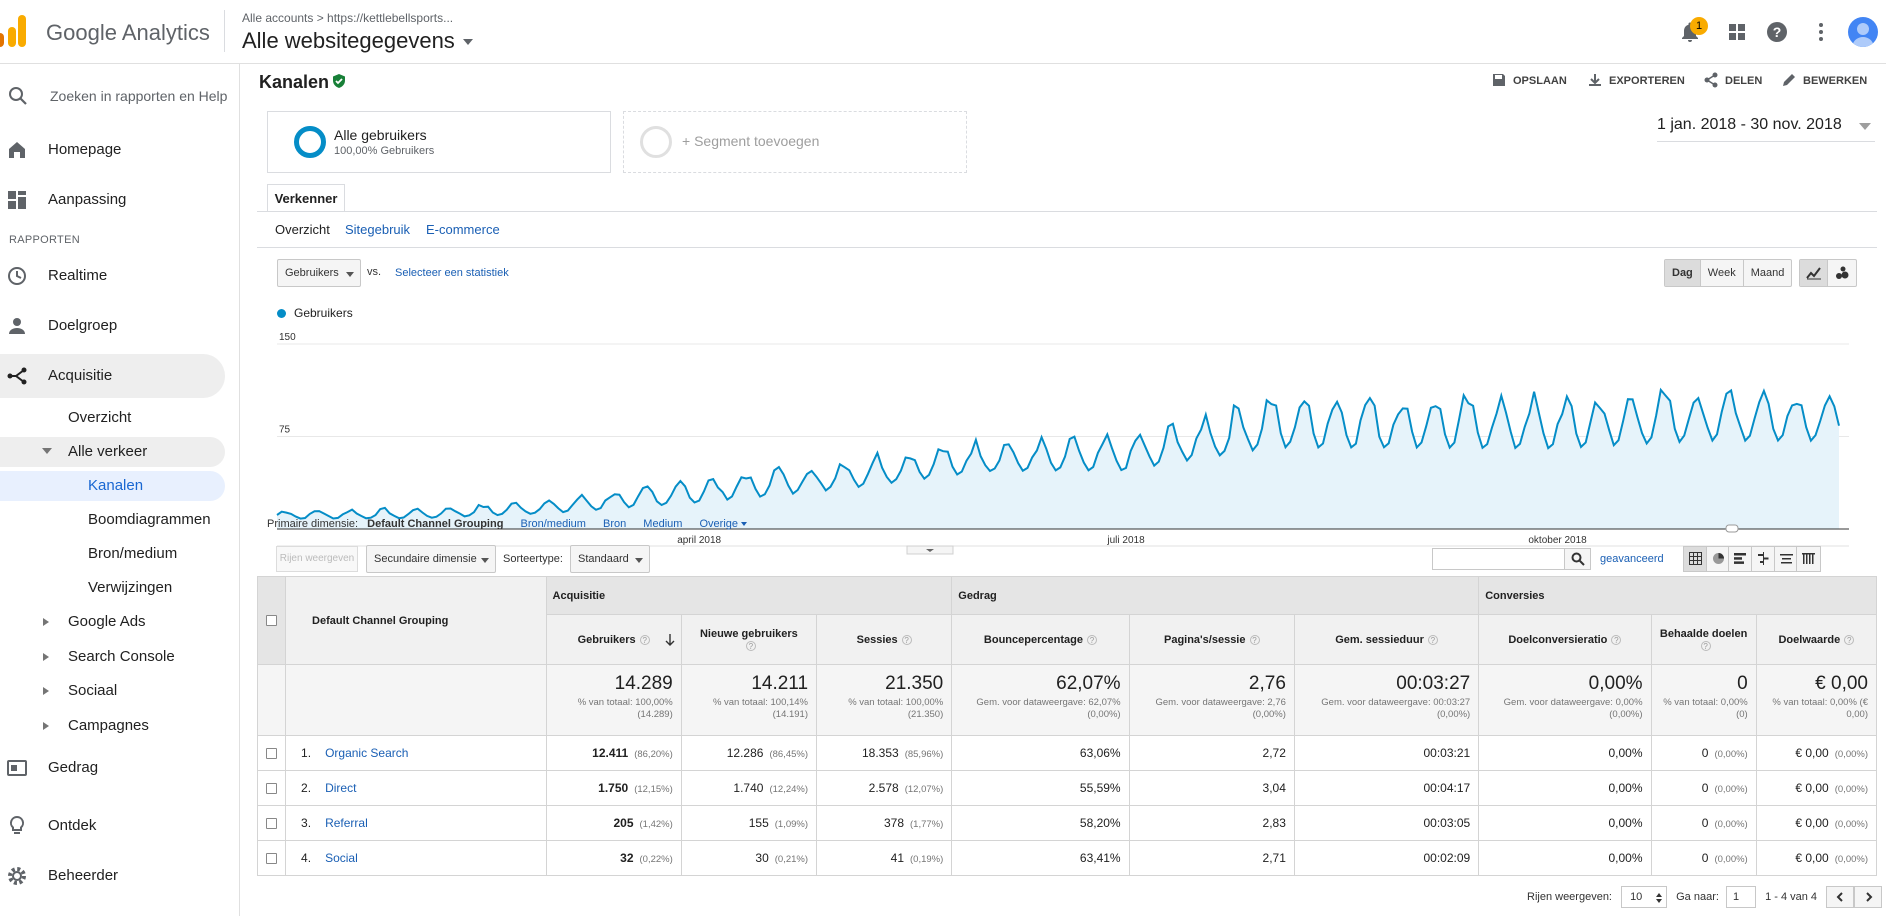 This screenshot has height=916, width=1886. I want to click on segment-name: Alle gebruikers, so click(380, 135).